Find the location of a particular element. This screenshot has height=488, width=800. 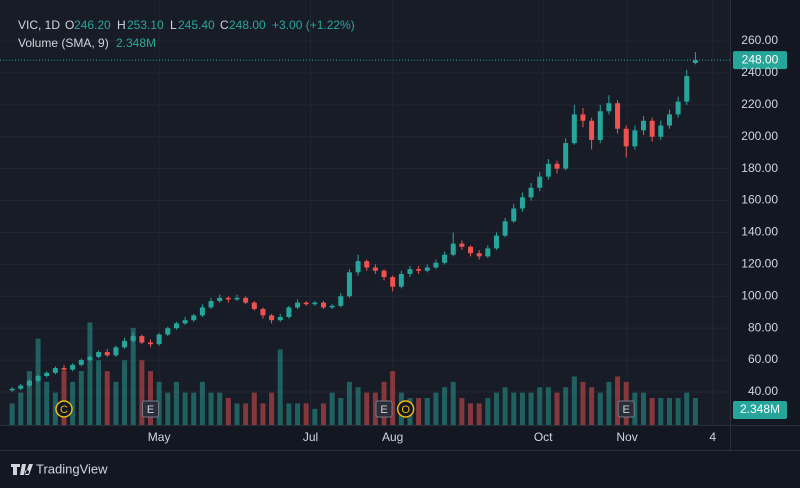

y-tick-label: 160.00 is located at coordinates (759, 200).